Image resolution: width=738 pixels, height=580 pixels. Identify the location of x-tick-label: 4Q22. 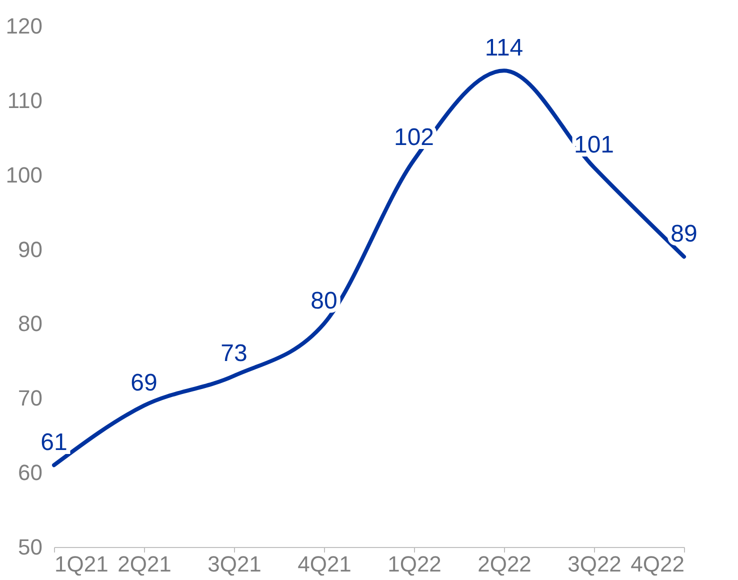
(657, 564).